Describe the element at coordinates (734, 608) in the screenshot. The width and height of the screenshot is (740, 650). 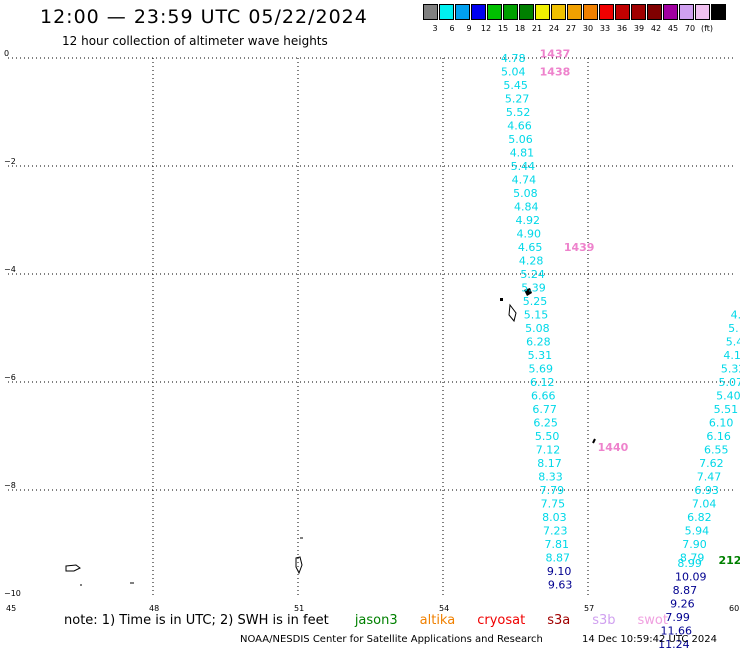
I see `x-tick-label: 60` at that location.